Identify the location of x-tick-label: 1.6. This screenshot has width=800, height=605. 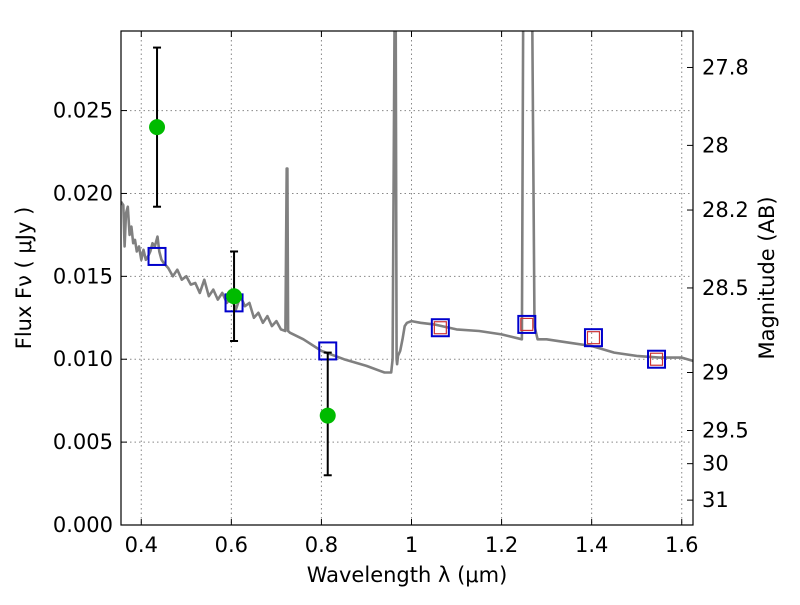
(681, 545).